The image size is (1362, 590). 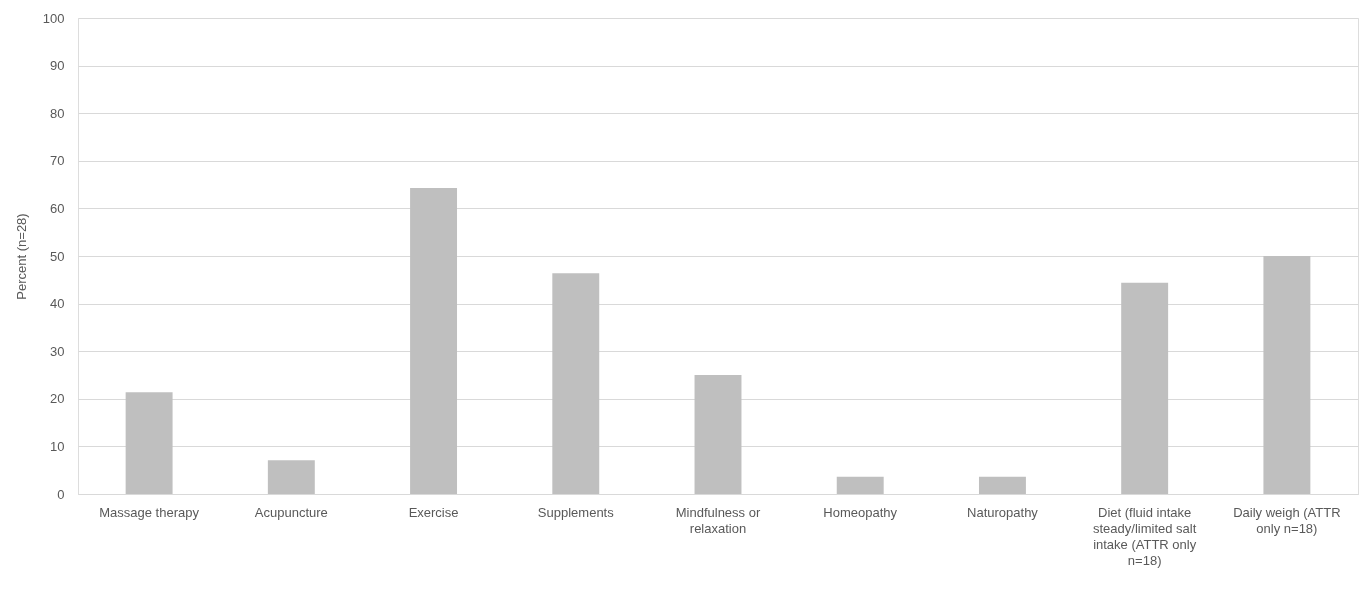 What do you see at coordinates (57, 256) in the screenshot?
I see `y-tick-label: 50` at bounding box center [57, 256].